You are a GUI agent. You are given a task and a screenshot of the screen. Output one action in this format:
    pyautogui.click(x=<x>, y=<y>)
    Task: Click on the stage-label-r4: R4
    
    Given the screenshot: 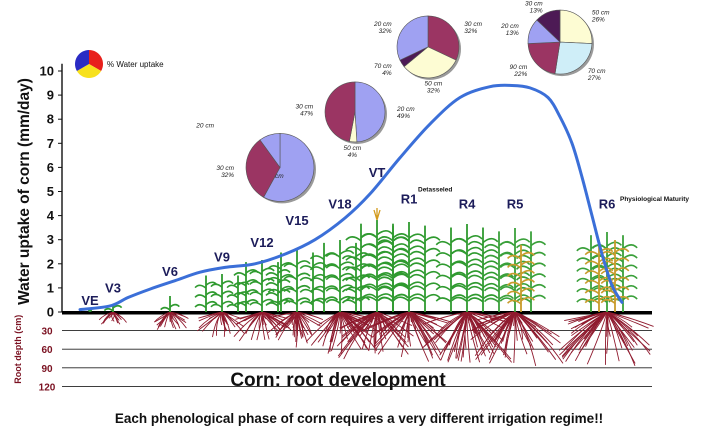 What is the action you would take?
    pyautogui.click(x=467, y=203)
    